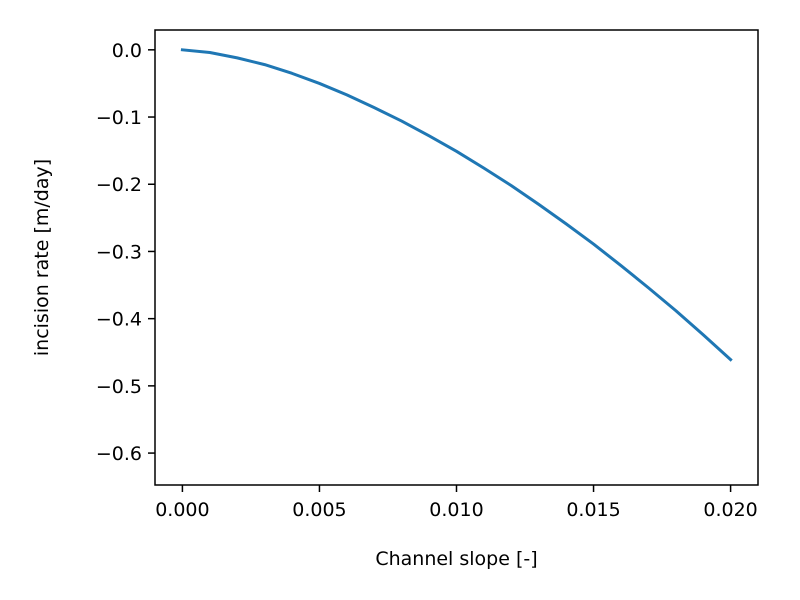 The width and height of the screenshot is (800, 600). Describe the element at coordinates (42, 257) in the screenshot. I see `y-axis-label: incision rate [m/day]` at that location.